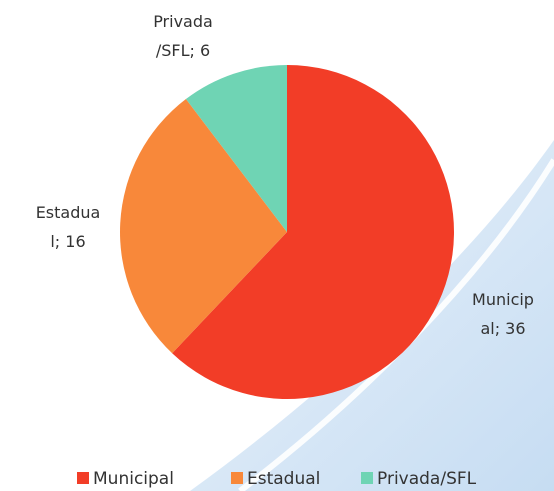 The image size is (554, 491). Describe the element at coordinates (68, 212) in the screenshot. I see `data-label-line: Estadua` at that location.